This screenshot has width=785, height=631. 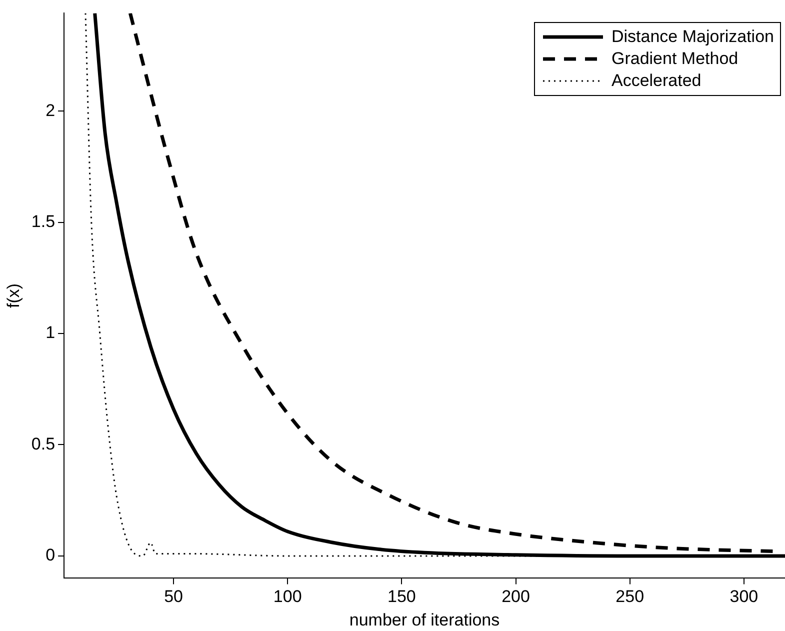 What do you see at coordinates (51, 110) in the screenshot?
I see `y-tick-label: 2` at bounding box center [51, 110].